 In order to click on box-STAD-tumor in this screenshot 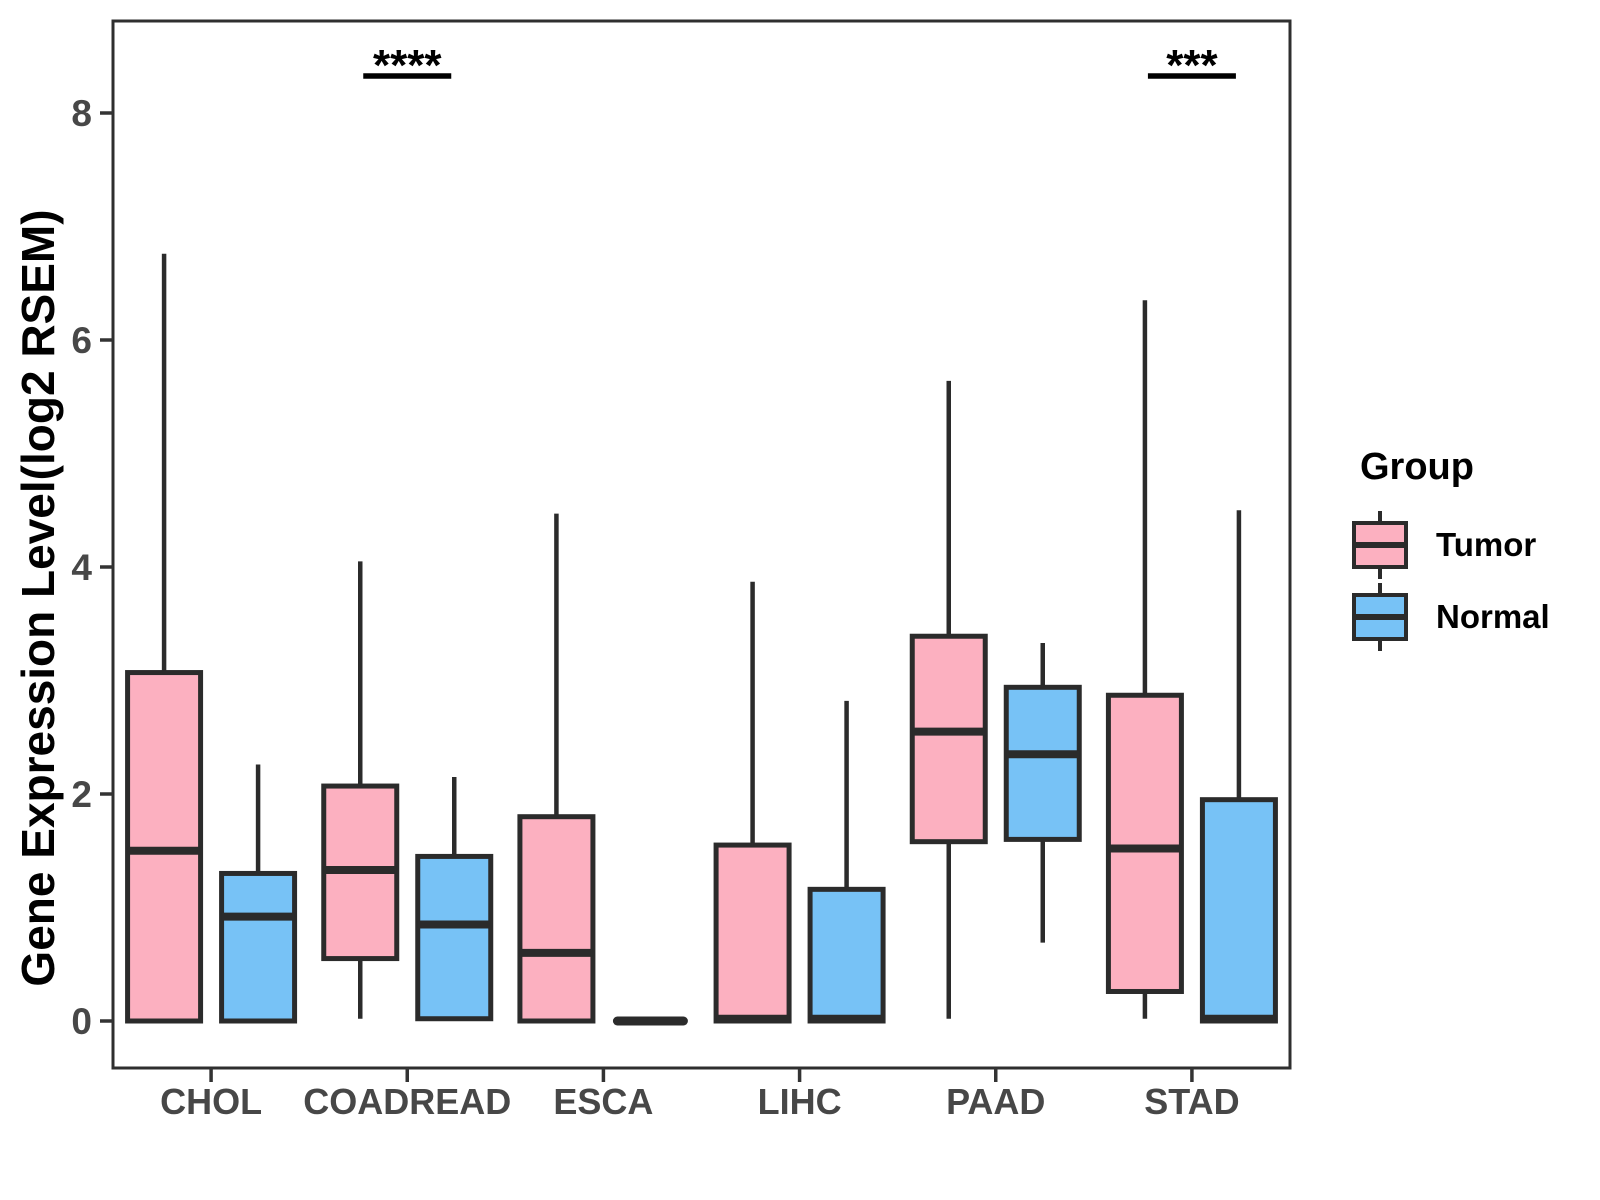, I will do `click(1144, 659)`.